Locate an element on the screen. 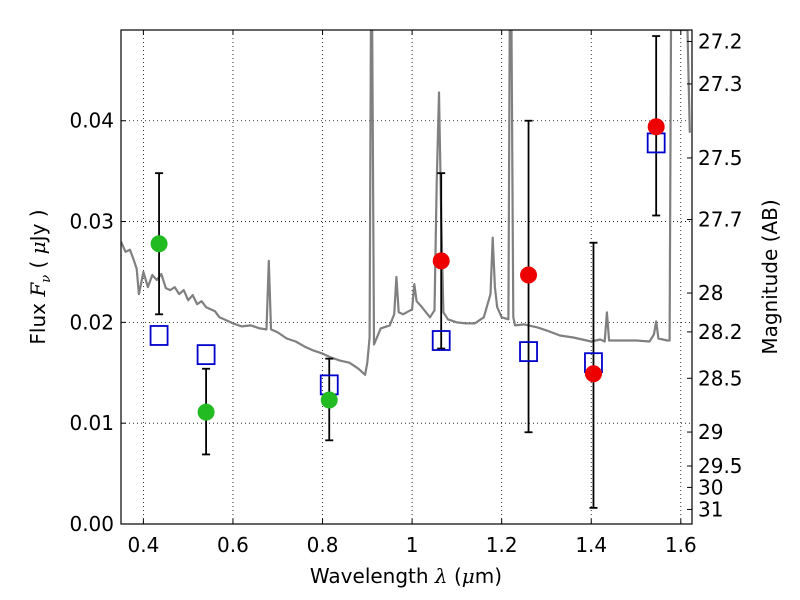 The height and width of the screenshot is (600, 800). right-tick-label: 28.2 is located at coordinates (720, 332).